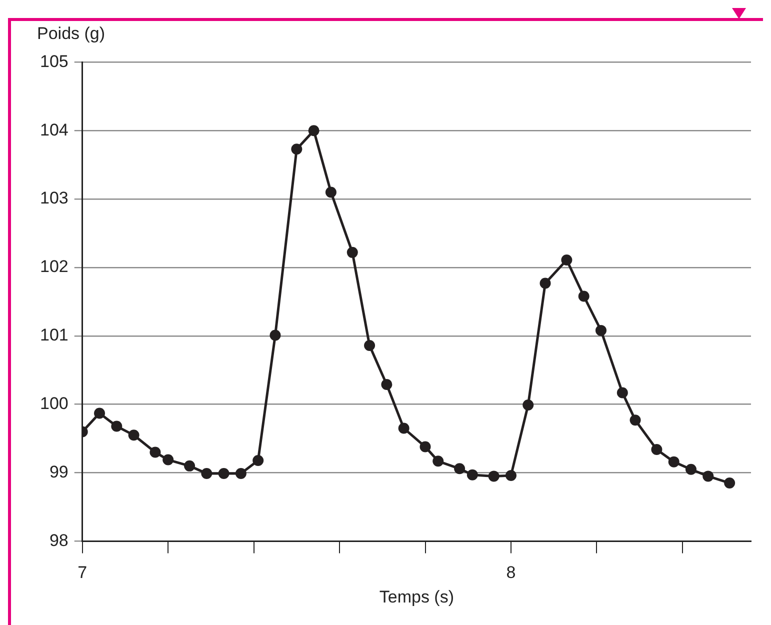 The height and width of the screenshot is (625, 771). Describe the element at coordinates (58, 540) in the screenshot. I see `y-tick-label: 98` at that location.